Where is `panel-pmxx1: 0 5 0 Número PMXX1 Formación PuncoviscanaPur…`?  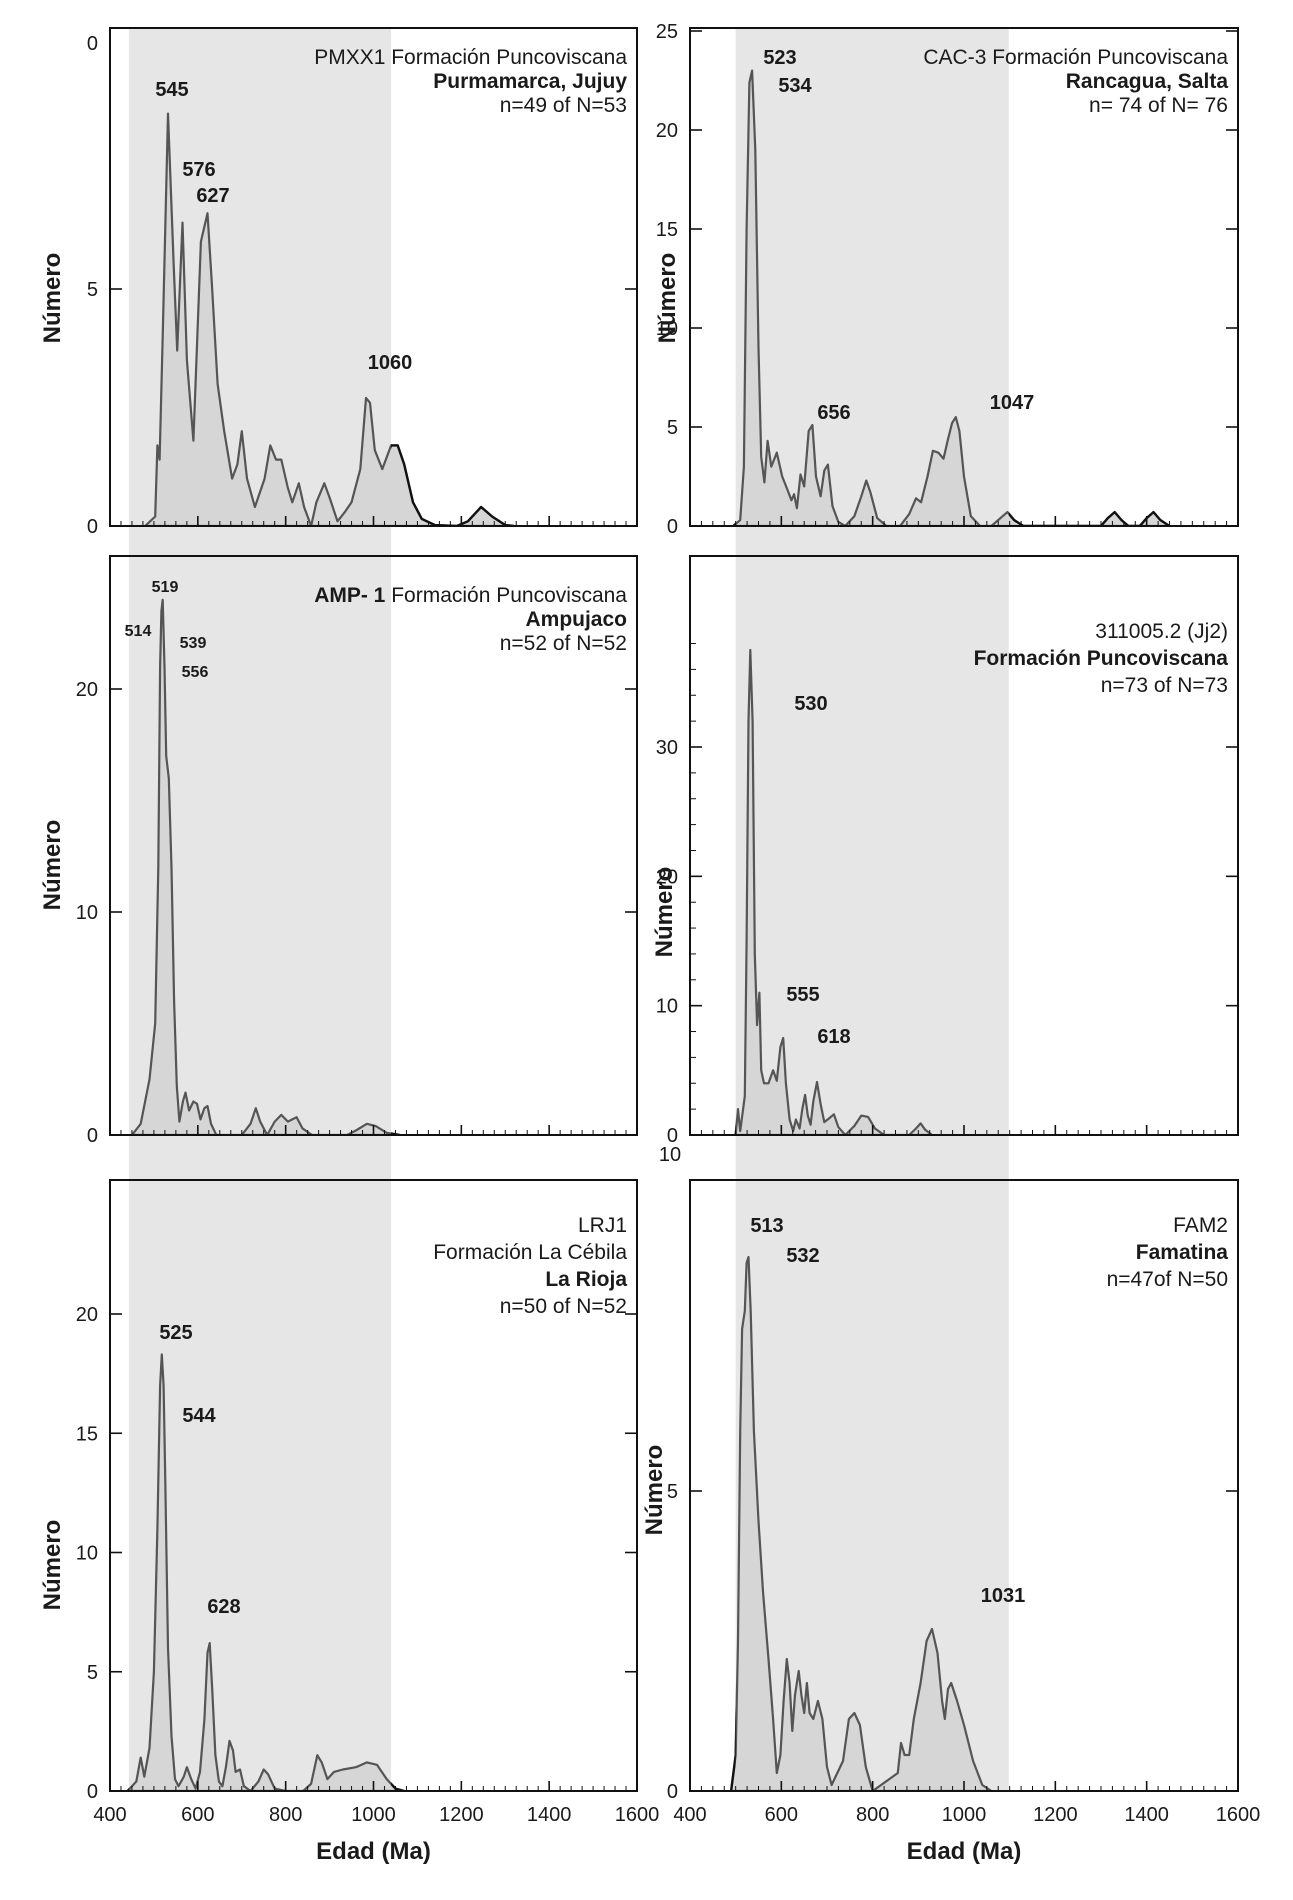 panel-pmxx1: 0 5 0 Número PMXX1 Formación PuncoviscanaPur… is located at coordinates (338, 282).